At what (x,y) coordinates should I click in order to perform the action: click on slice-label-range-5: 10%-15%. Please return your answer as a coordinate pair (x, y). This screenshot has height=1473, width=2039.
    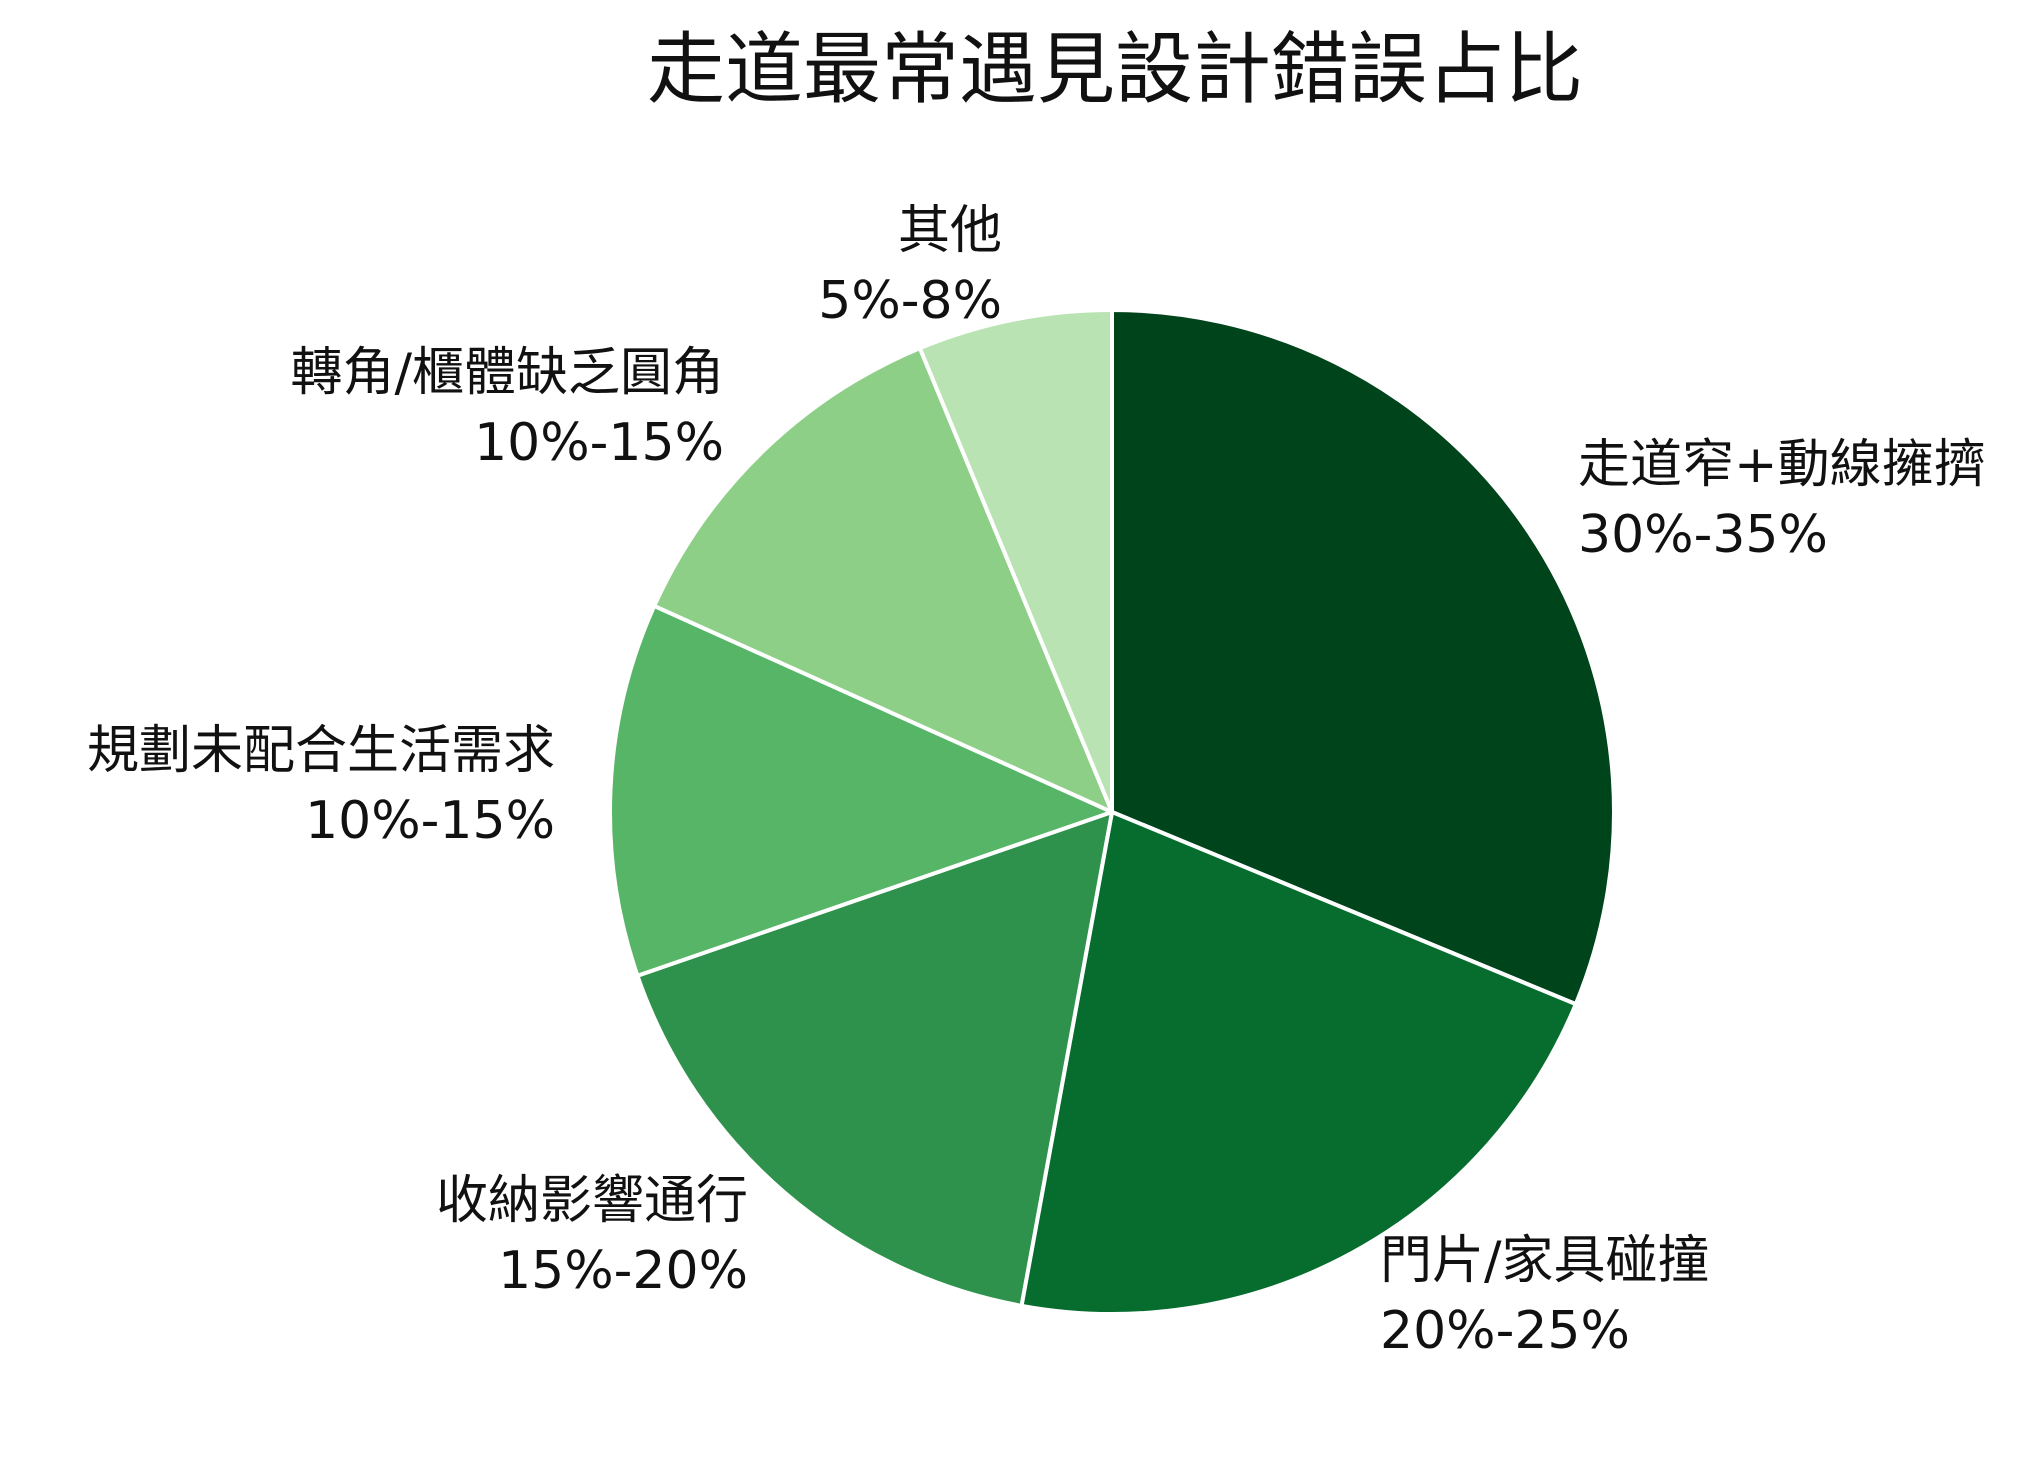
    Looking at the image, I should click on (599, 443).